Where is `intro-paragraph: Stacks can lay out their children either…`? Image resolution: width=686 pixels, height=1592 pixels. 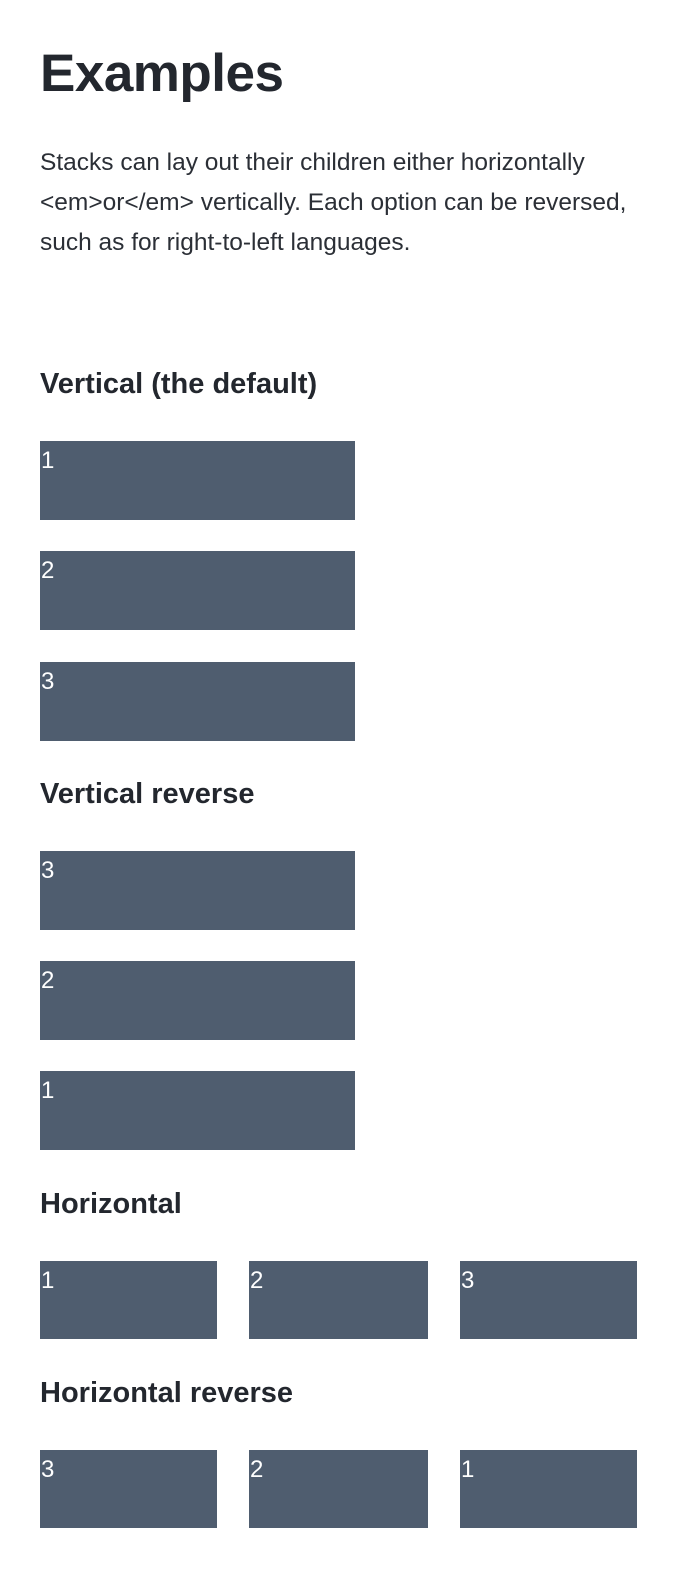 intro-paragraph: Stacks can lay out their children either… is located at coordinates (333, 202).